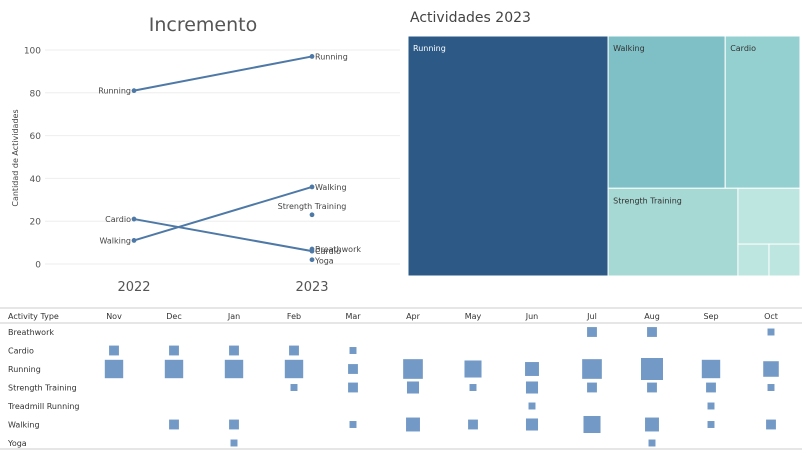  Describe the element at coordinates (353, 316) in the screenshot. I see `column-header: Mar` at that location.